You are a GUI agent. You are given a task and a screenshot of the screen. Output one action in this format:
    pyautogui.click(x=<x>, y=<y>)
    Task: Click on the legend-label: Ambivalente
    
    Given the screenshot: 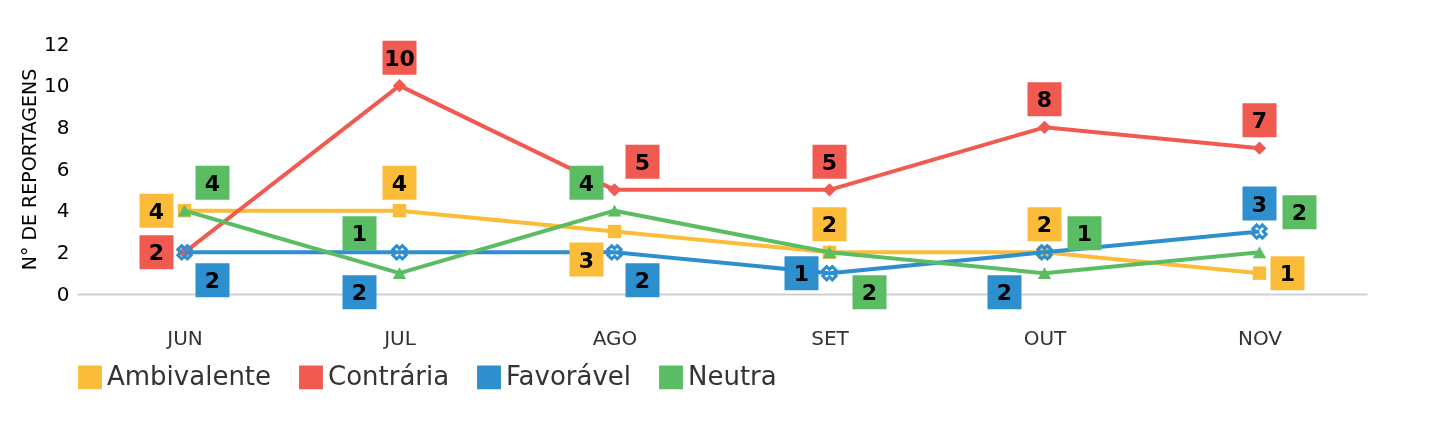 What is the action you would take?
    pyautogui.click(x=189, y=376)
    